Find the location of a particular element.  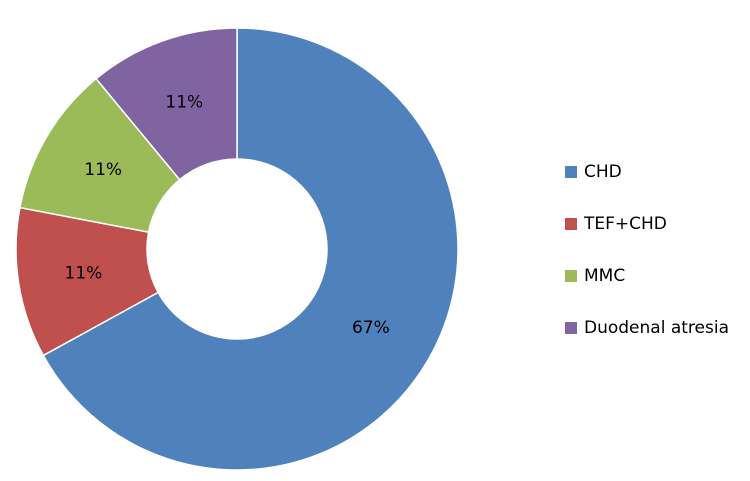

legend-label: MMC is located at coordinates (604, 276).